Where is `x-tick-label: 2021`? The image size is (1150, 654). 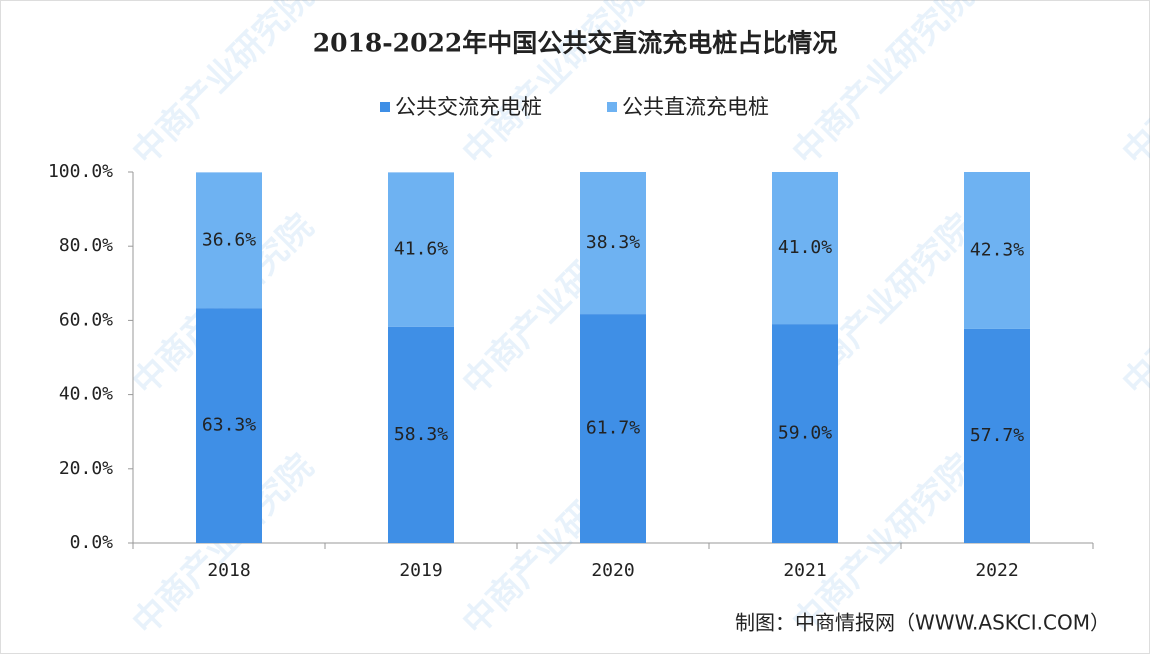
x-tick-label: 2021 is located at coordinates (804, 570).